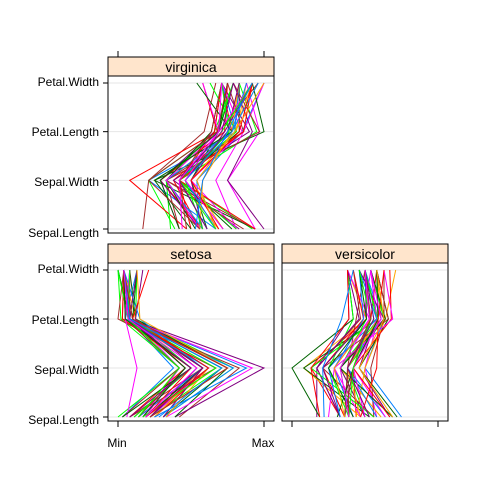  I want to click on panel-versicolor: versicolor, so click(365, 335).